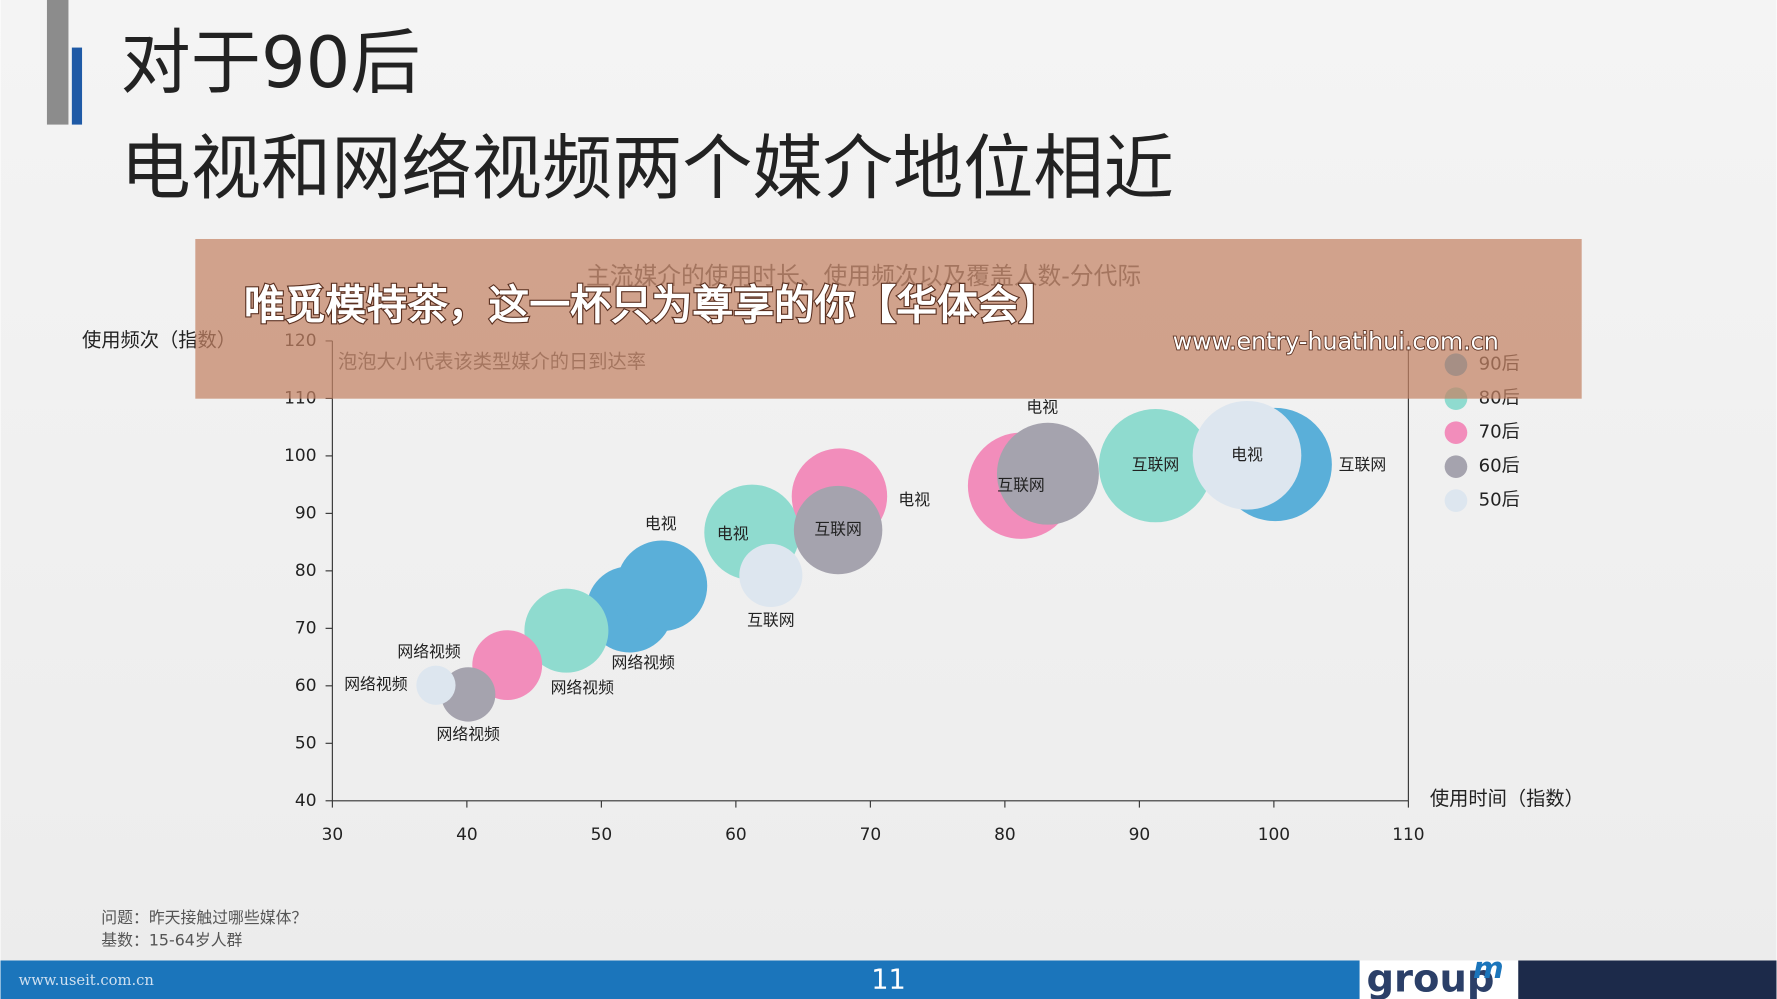 Image resolution: width=1777 pixels, height=999 pixels. I want to click on slide-title: 对于90后, so click(271, 63).